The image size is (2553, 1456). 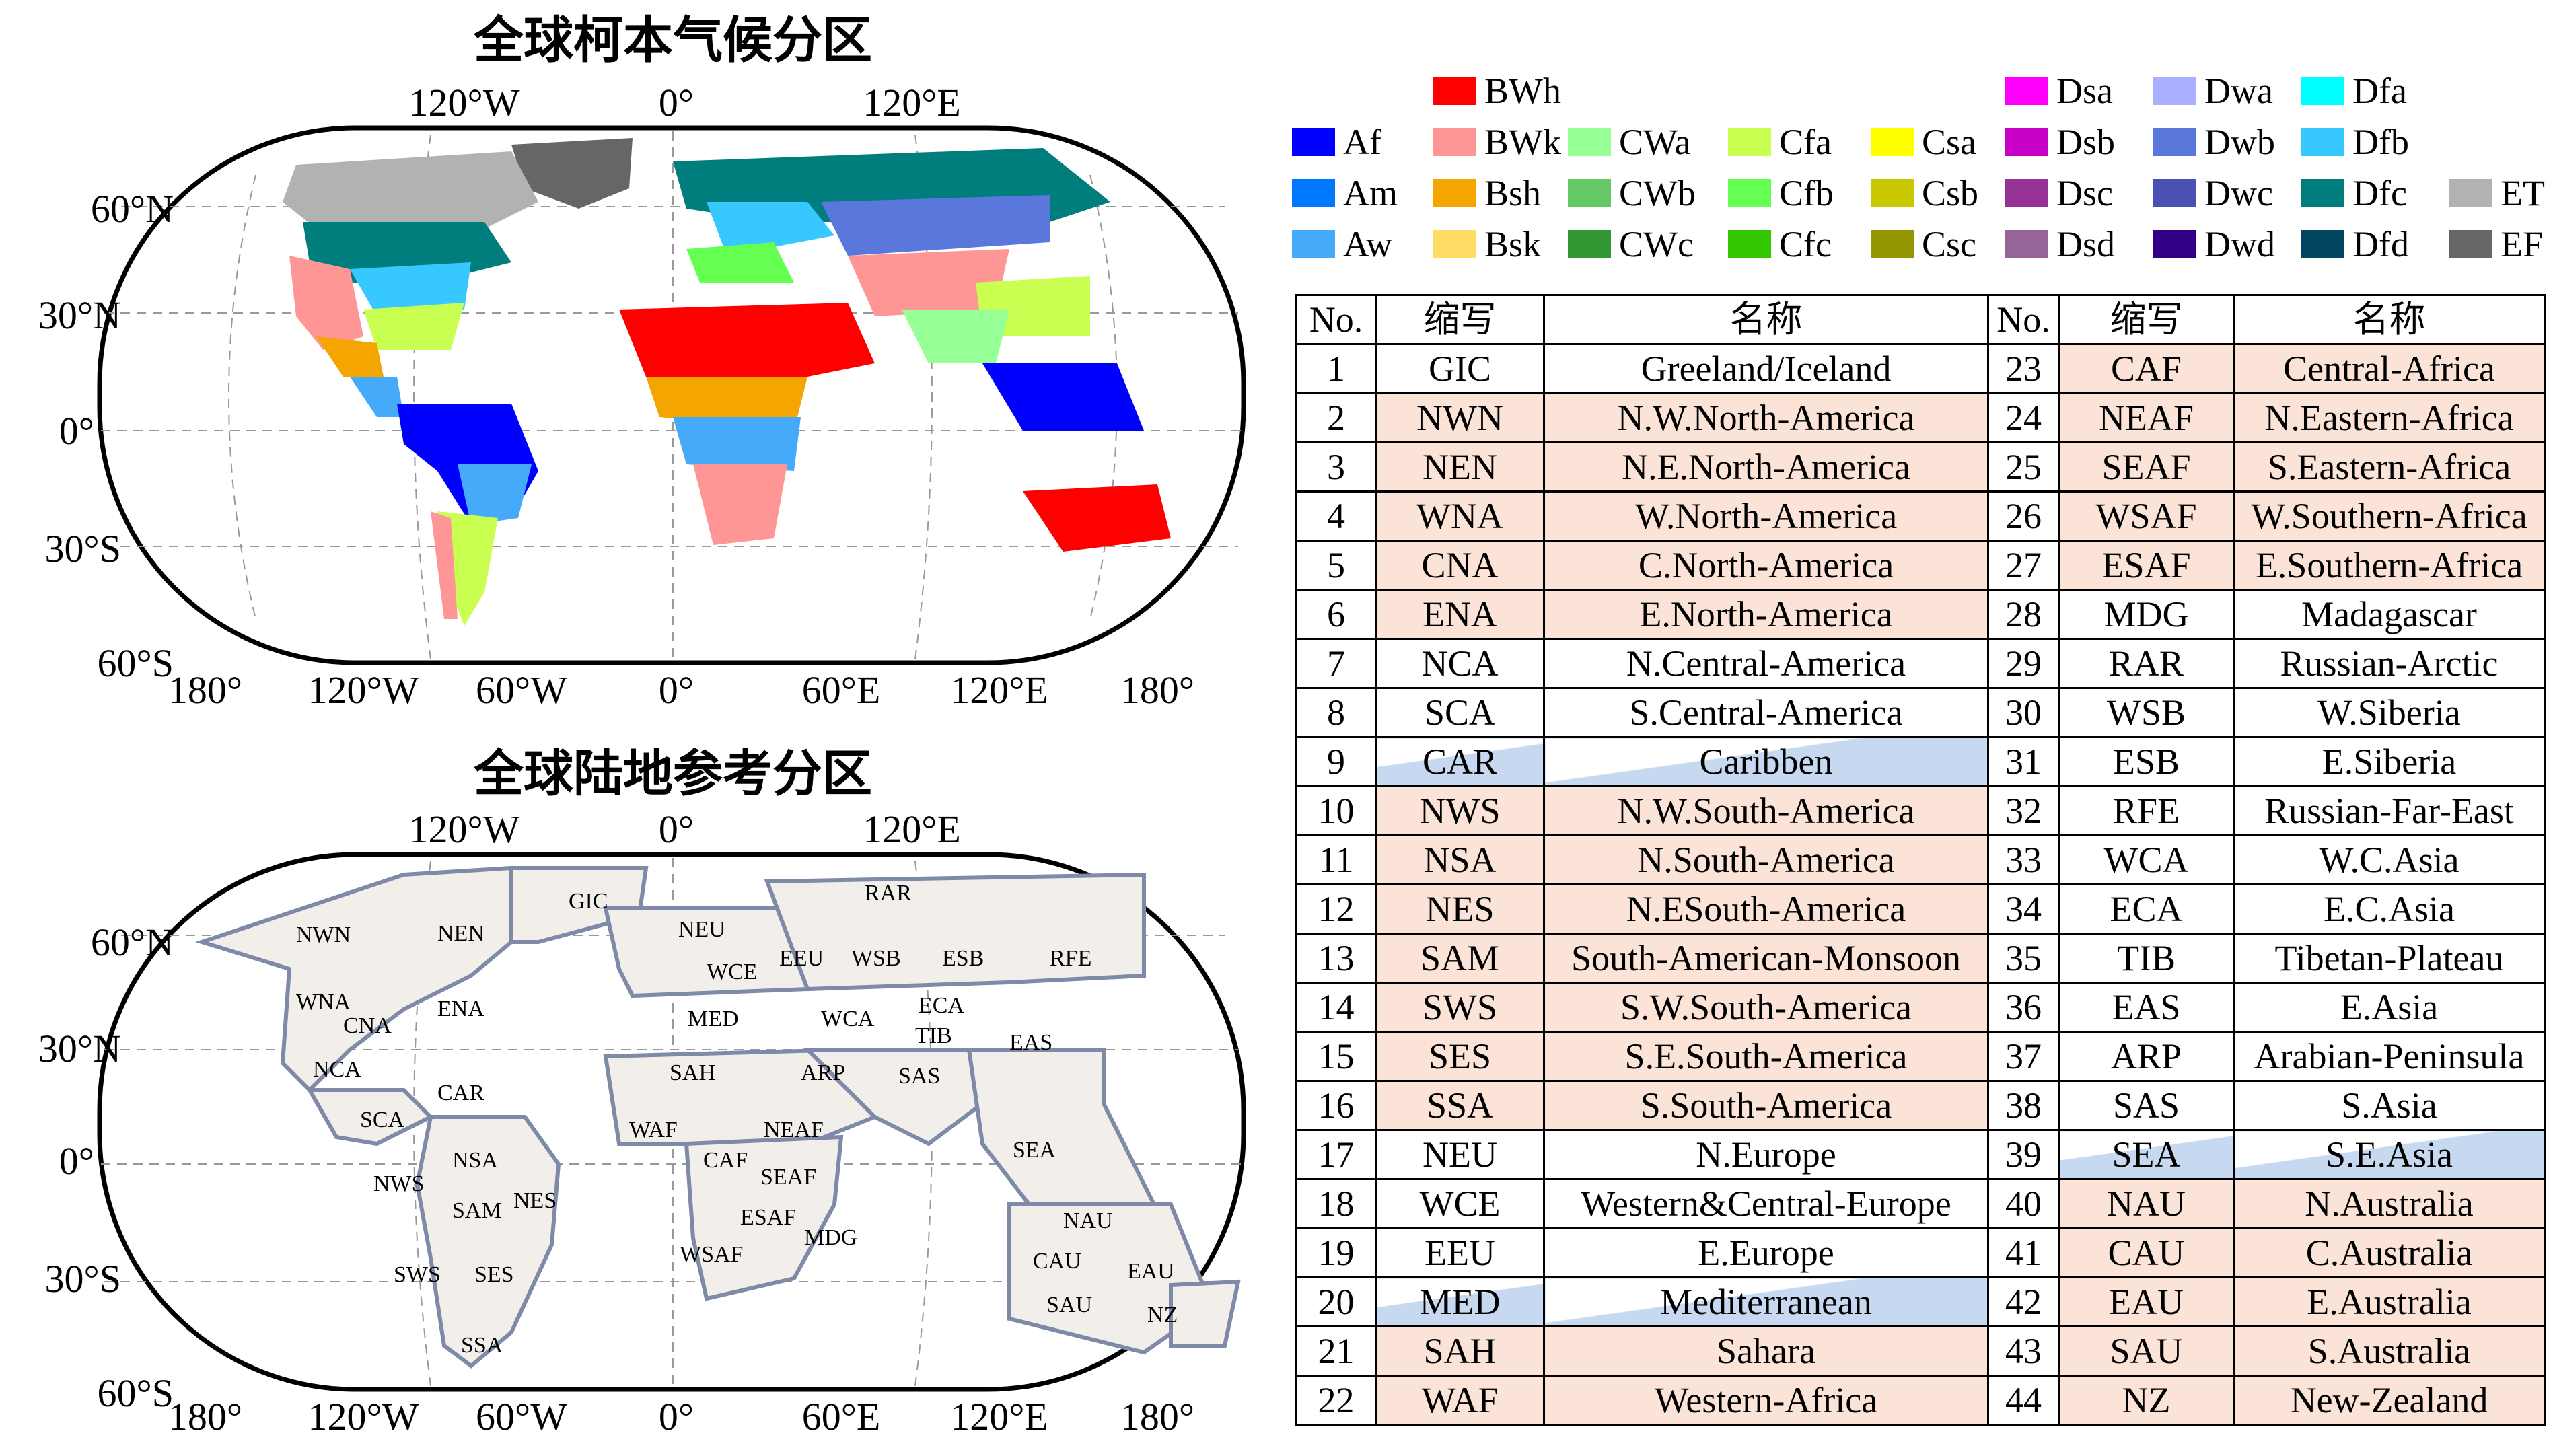 I want to click on cell-no: 8, so click(x=1336, y=712).